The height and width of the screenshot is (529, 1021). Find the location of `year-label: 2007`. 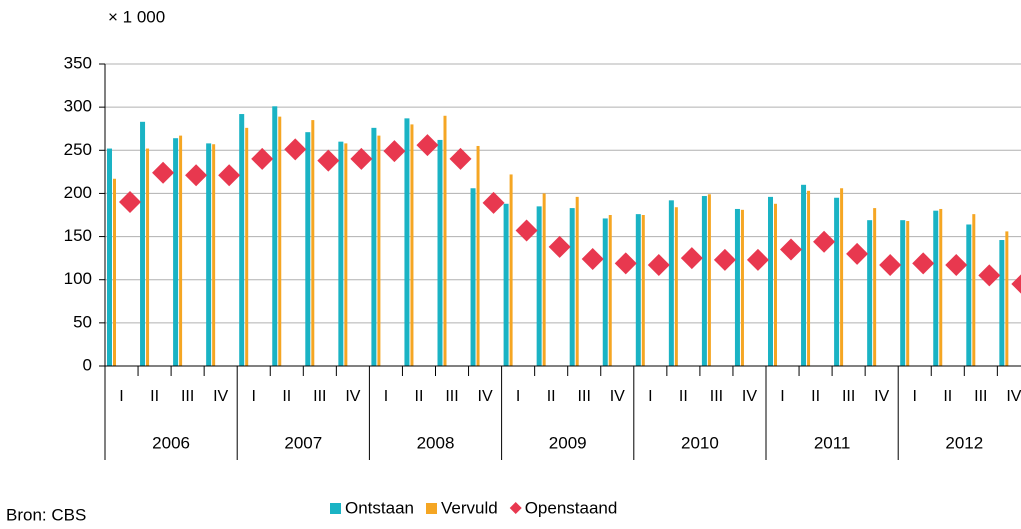

year-label: 2007 is located at coordinates (303, 442).